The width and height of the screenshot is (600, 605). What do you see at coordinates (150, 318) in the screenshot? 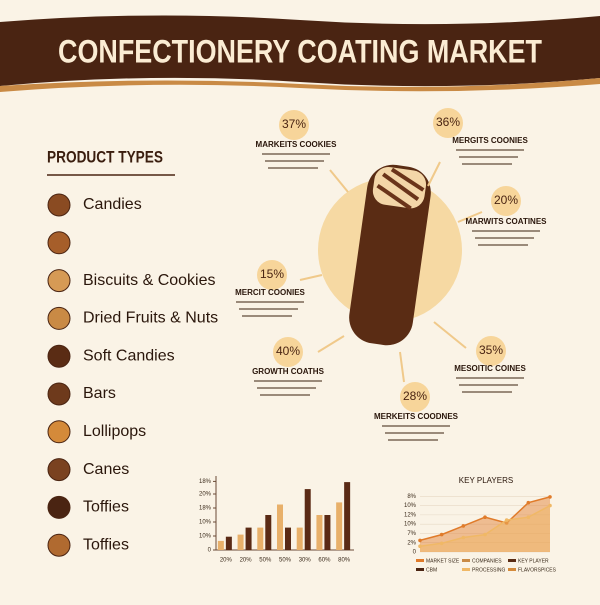
I see `item-label: Dried Fruits & Nuts` at bounding box center [150, 318].